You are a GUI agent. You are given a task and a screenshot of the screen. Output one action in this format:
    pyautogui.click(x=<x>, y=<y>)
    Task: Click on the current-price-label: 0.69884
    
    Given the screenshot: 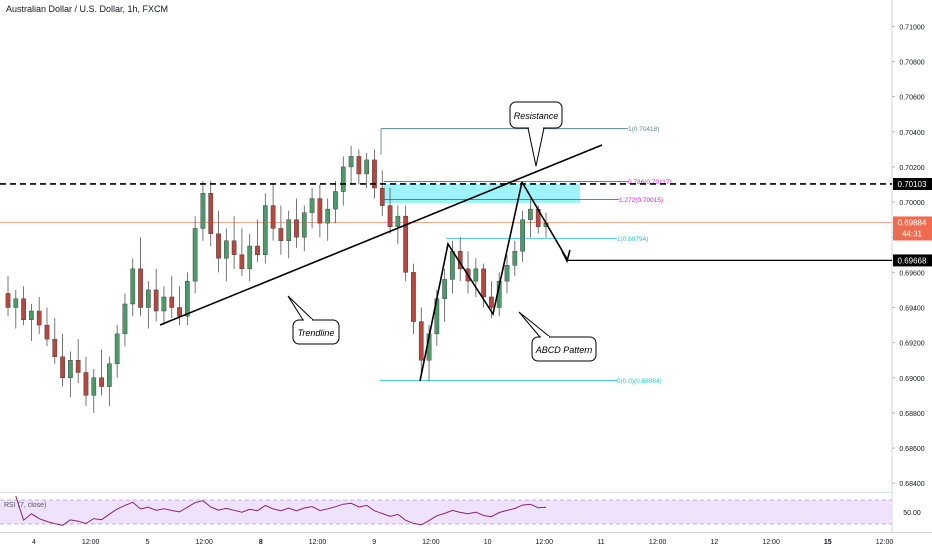 What is the action you would take?
    pyautogui.click(x=912, y=222)
    